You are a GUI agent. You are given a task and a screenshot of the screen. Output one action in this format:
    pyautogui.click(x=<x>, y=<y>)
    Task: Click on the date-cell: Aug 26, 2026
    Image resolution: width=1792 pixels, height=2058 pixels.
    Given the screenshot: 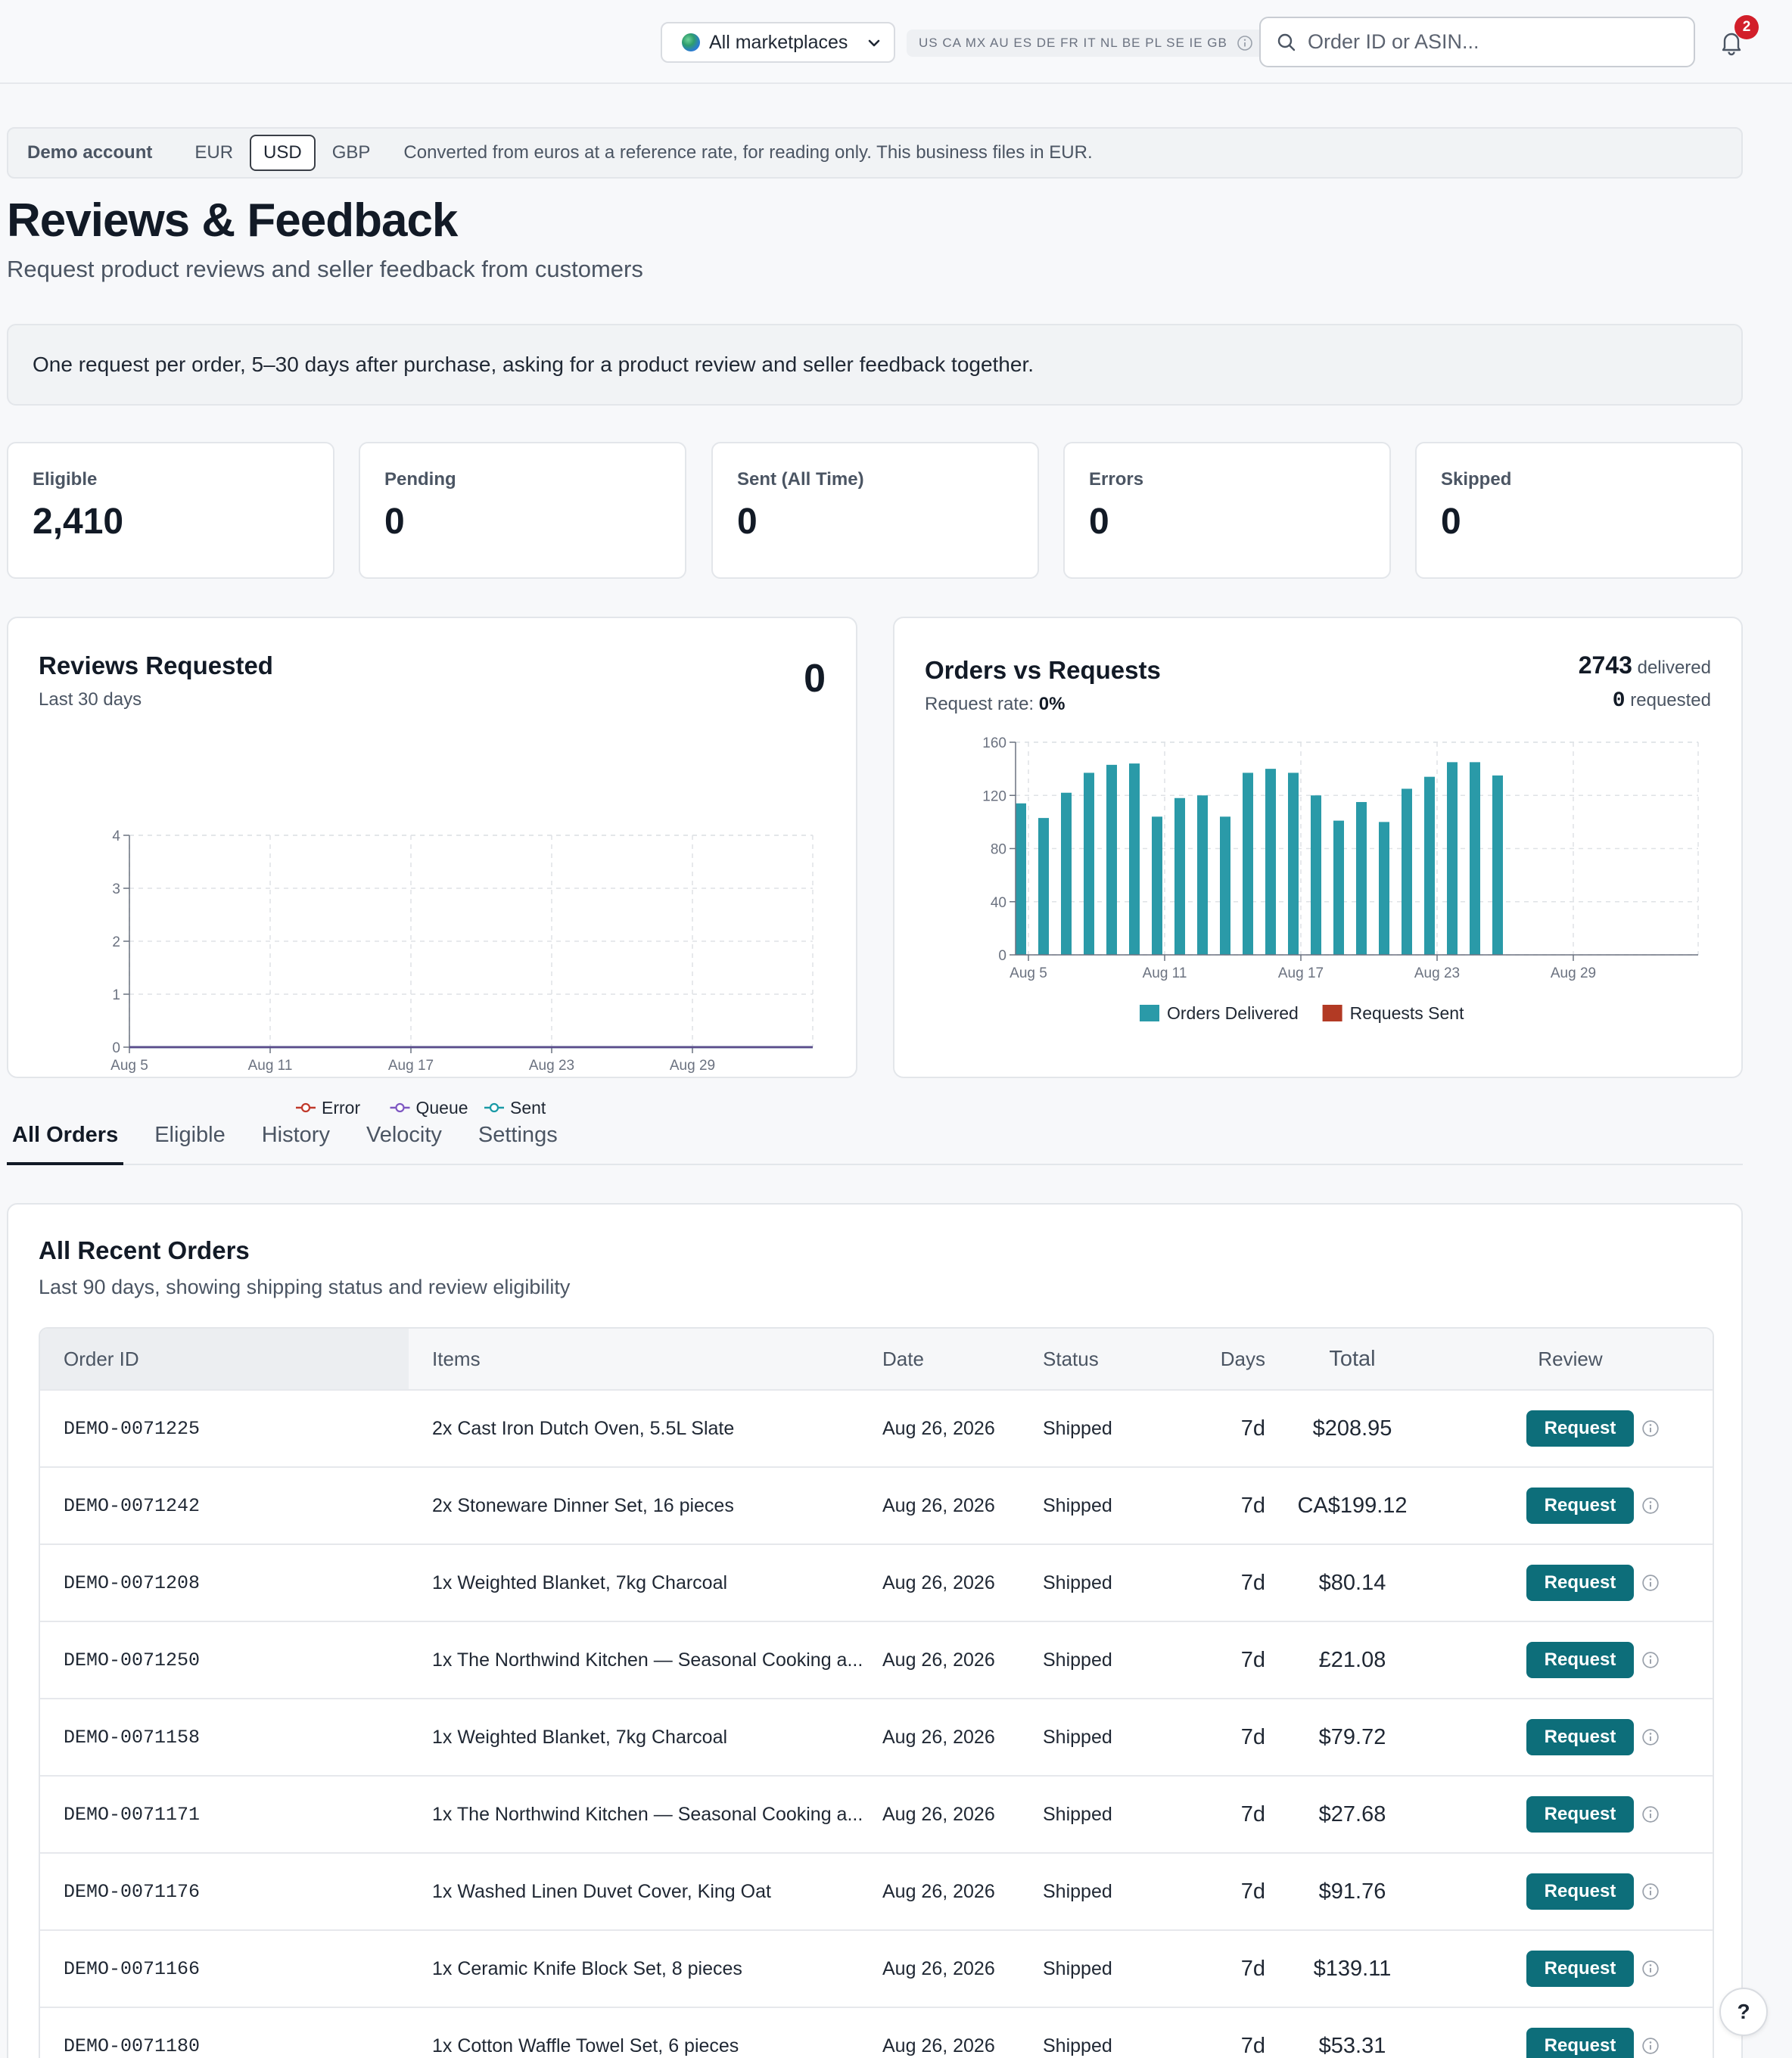 What is the action you would take?
    pyautogui.click(x=938, y=1968)
    